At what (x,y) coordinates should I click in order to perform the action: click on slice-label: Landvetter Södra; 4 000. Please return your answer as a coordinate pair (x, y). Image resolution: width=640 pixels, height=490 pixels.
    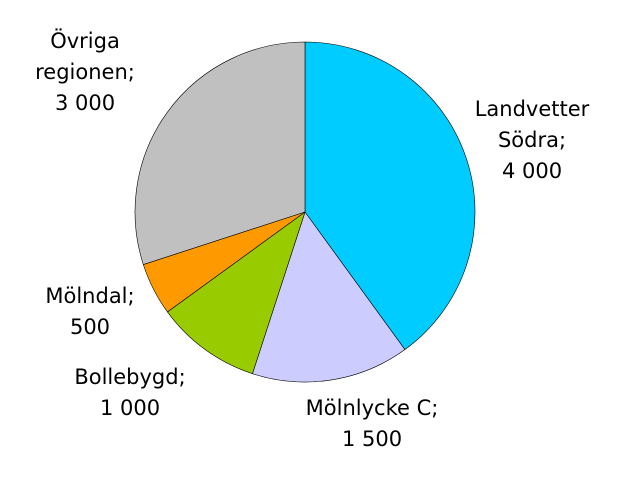
    Looking at the image, I should click on (532, 140).